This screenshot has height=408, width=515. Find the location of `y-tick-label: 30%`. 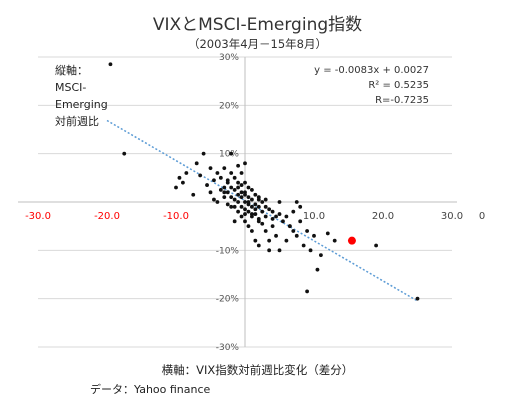

y-tick-label: 30% is located at coordinates (229, 58).